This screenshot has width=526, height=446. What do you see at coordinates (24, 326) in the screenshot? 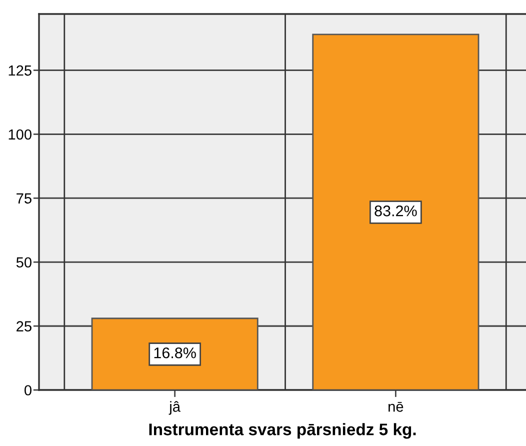
I see `y-tick-label: 25` at bounding box center [24, 326].